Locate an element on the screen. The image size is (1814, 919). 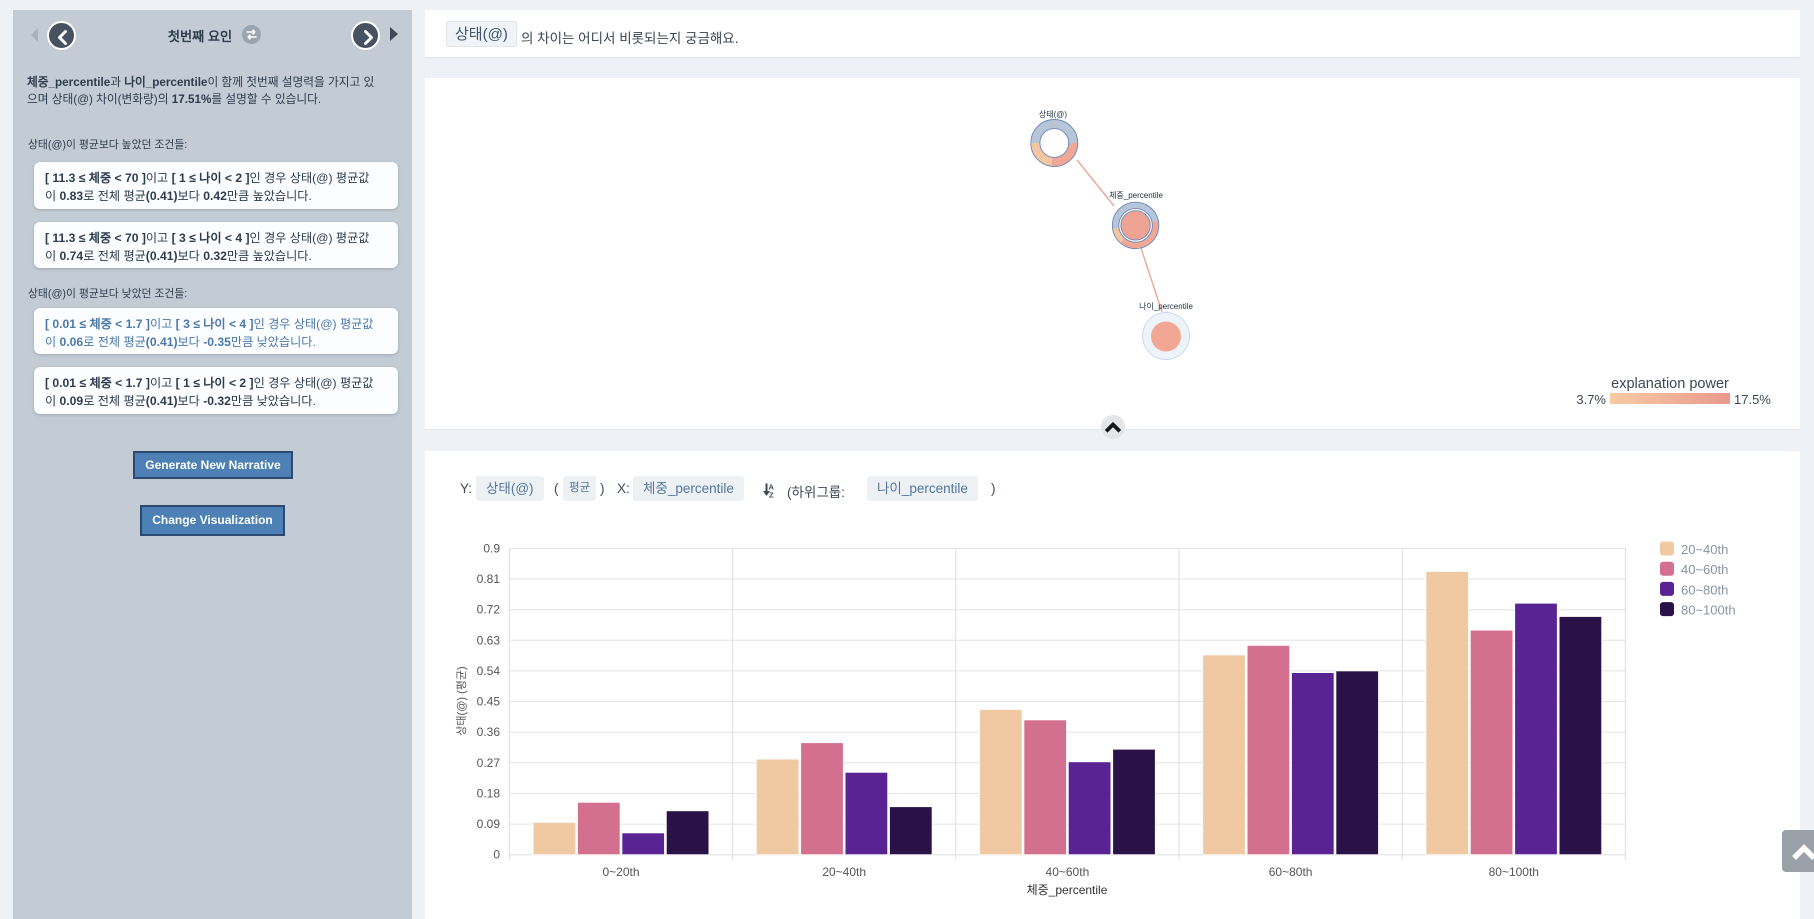
svg-text: 나이_percentile is located at coordinates (1166, 306).